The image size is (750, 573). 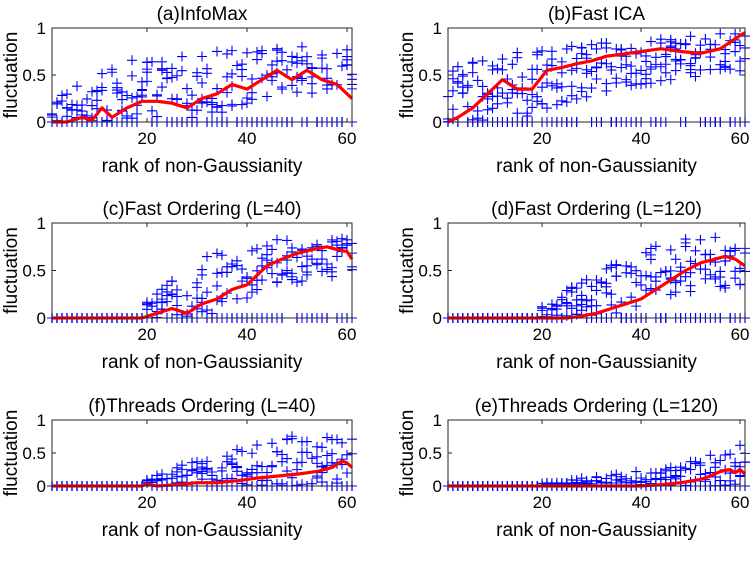 I want to click on x-axis-label: rank of non-Gaussianity, so click(x=596, y=362).